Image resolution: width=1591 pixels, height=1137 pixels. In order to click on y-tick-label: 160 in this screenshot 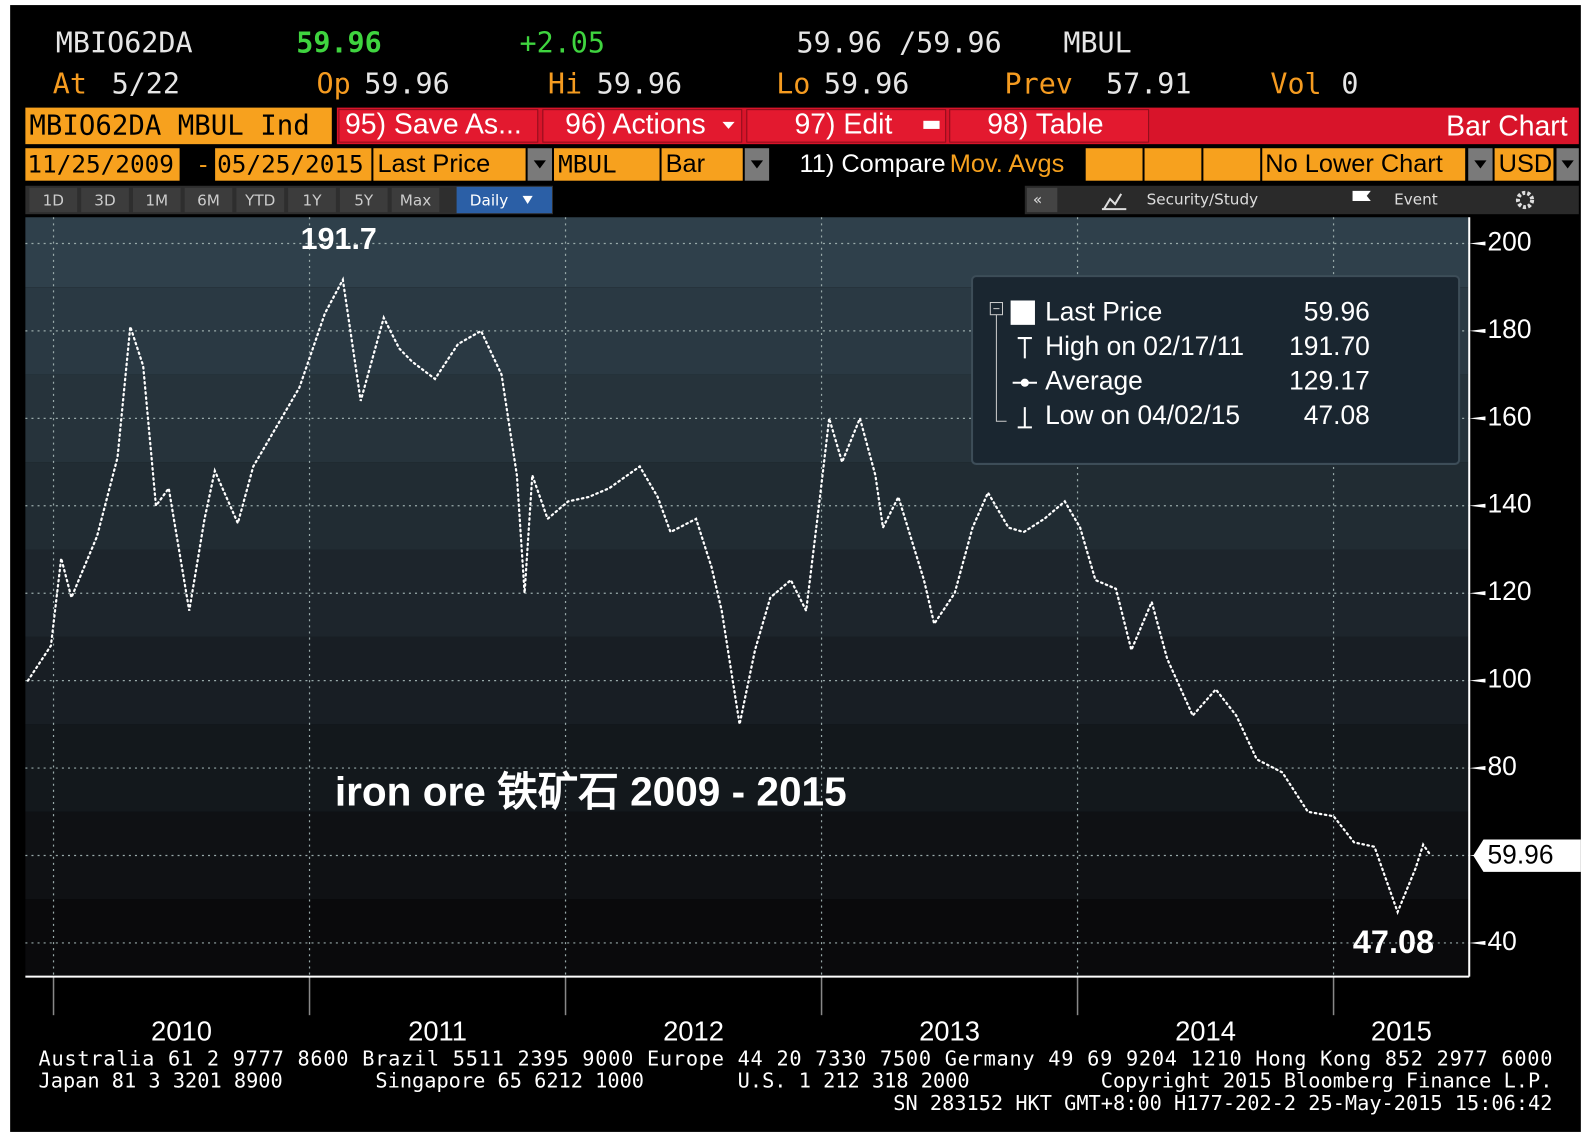, I will do `click(1510, 416)`.